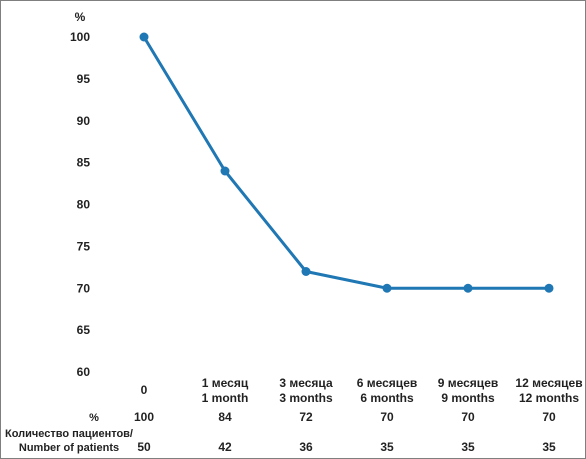 The image size is (586, 459). I want to click on x-tick-label: 1 month, so click(225, 398).